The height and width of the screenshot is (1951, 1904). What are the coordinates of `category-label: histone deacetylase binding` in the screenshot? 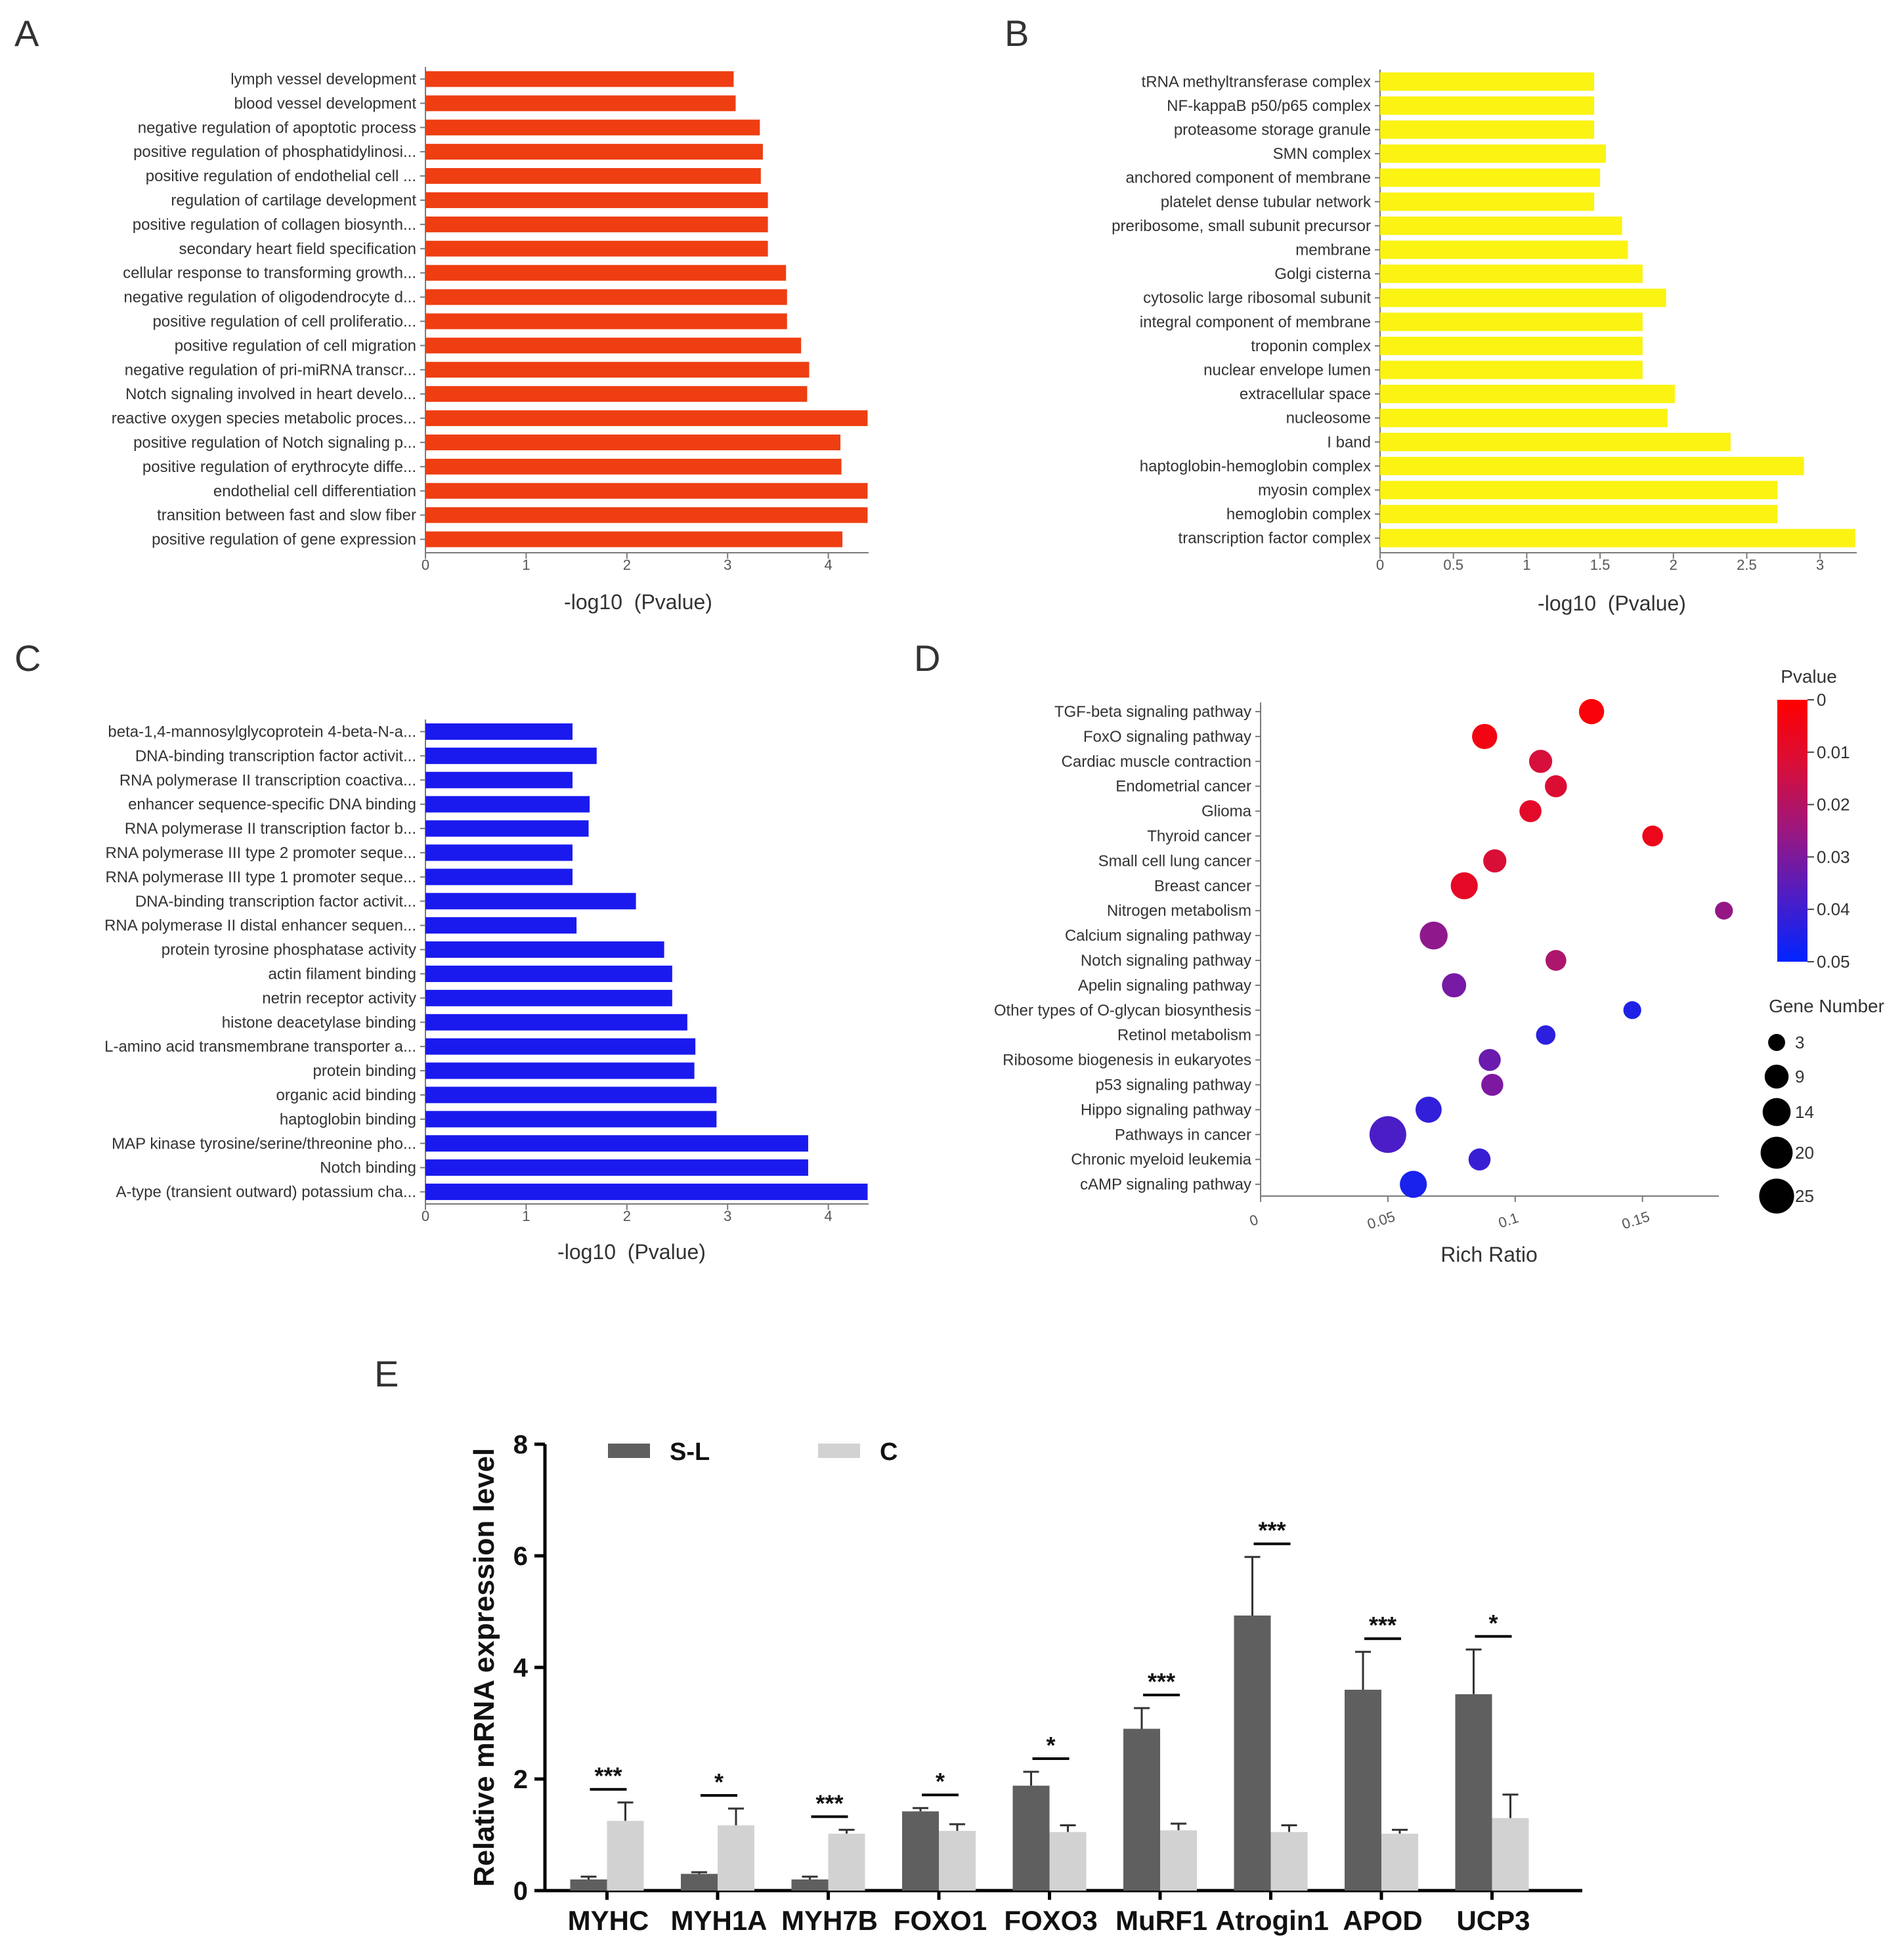 It's located at (319, 1023).